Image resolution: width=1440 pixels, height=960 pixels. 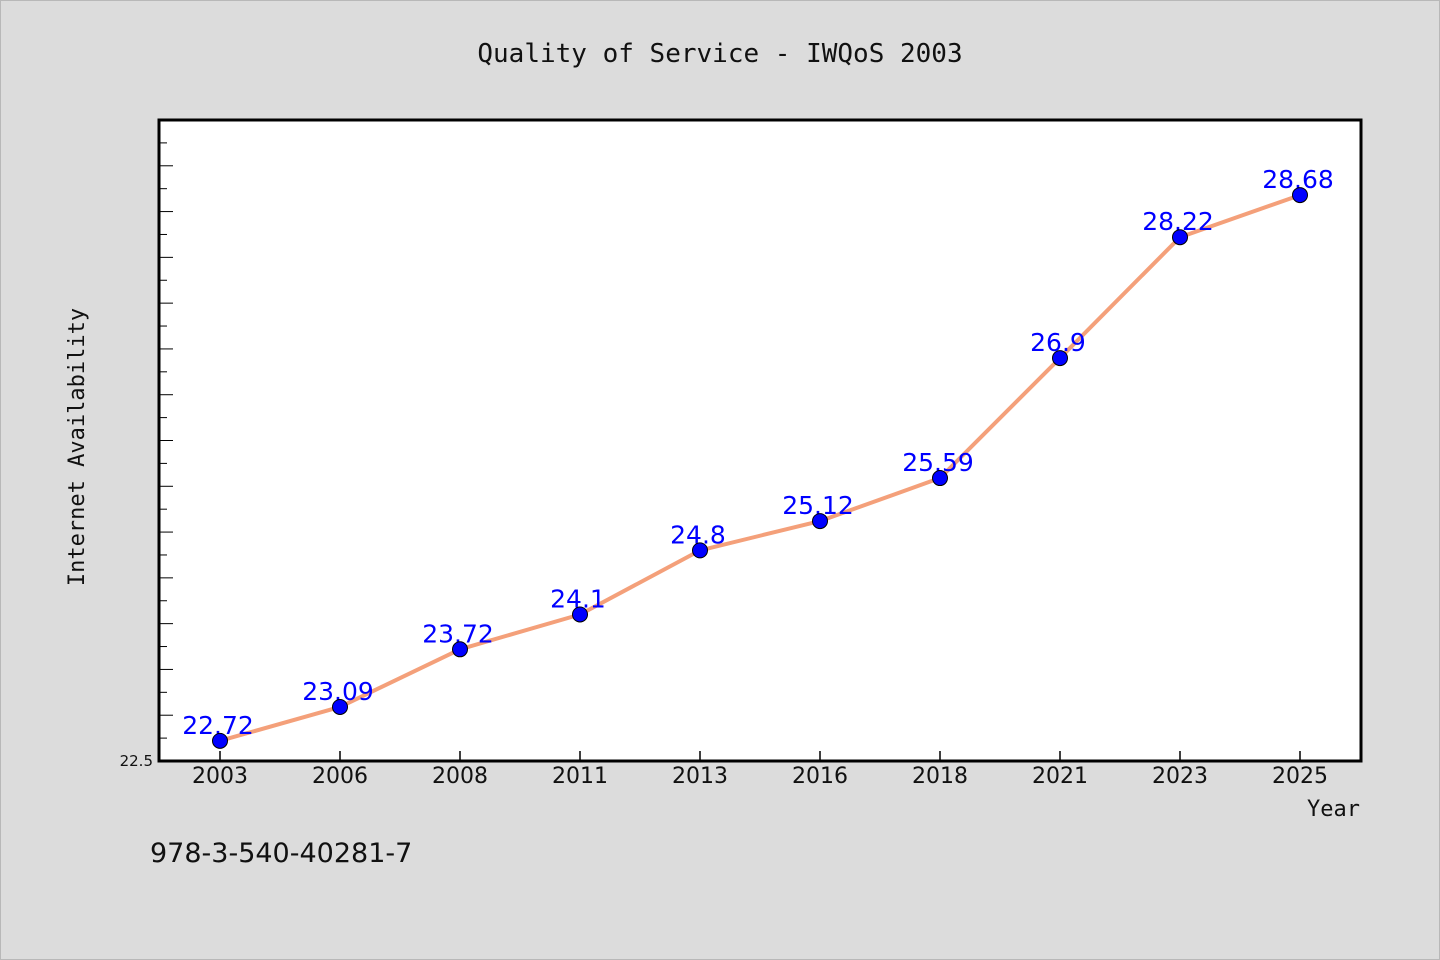 What do you see at coordinates (1060, 776) in the screenshot?
I see `x-tick-label: 2021` at bounding box center [1060, 776].